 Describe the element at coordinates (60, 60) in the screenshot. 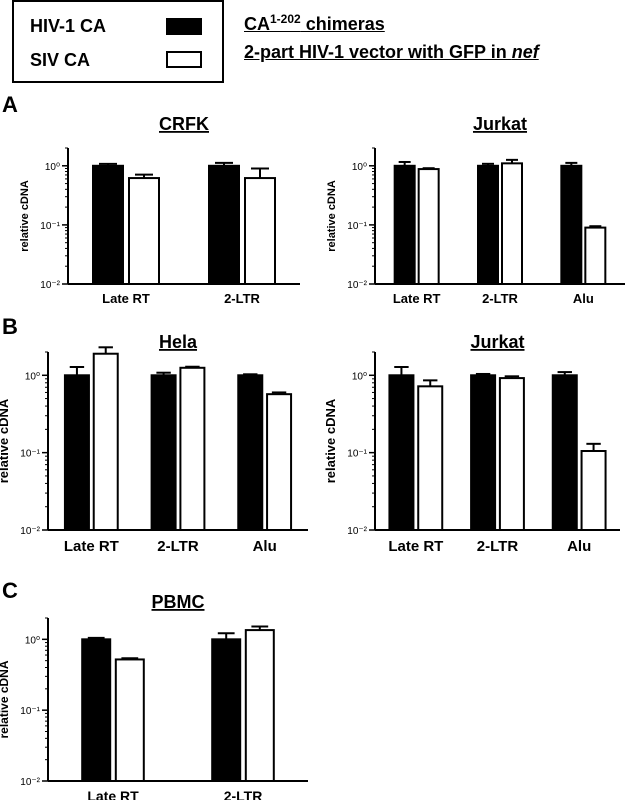

I see `legend-label-siv: SIV CA` at that location.